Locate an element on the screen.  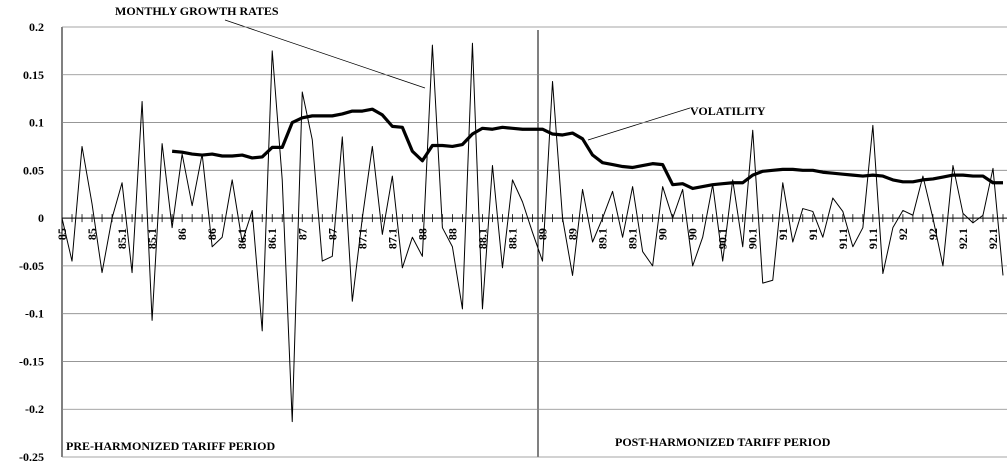
y-tick-label: -0.05 is located at coordinates (31, 266).